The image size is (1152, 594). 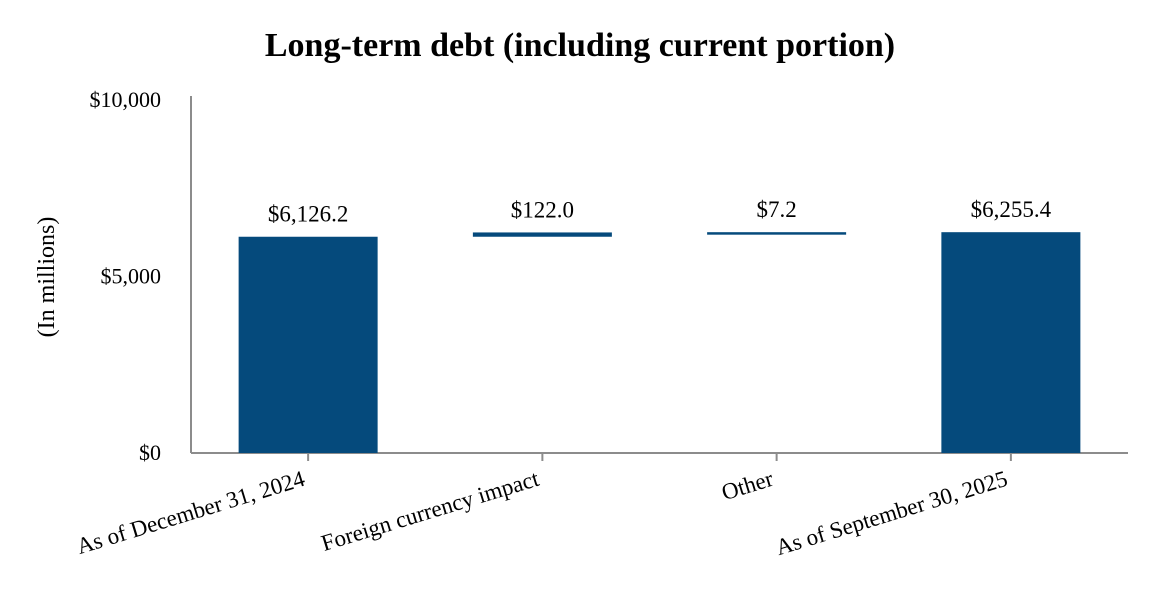 What do you see at coordinates (777, 209) in the screenshot?
I see `data-label: $7.2` at bounding box center [777, 209].